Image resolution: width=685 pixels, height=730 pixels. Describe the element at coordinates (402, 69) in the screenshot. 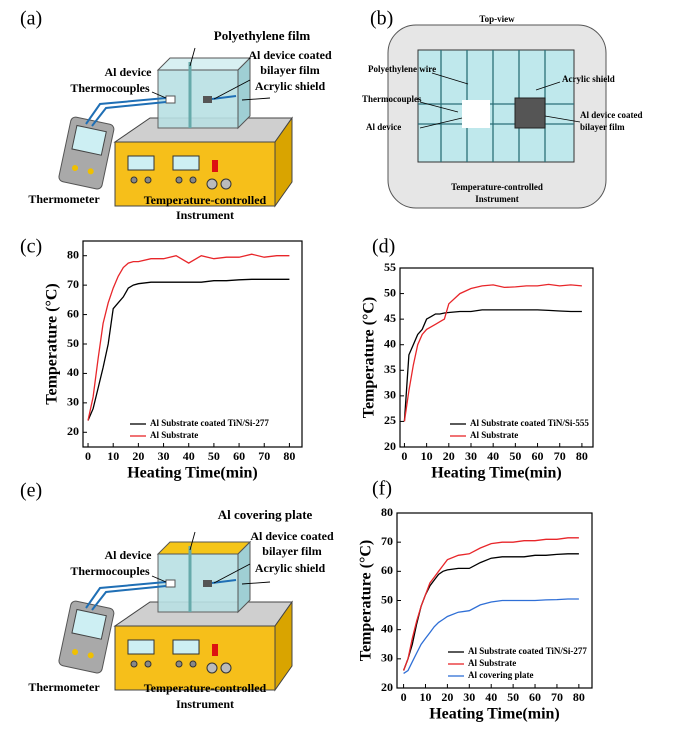

I see `label: Polyethylene wire` at that location.